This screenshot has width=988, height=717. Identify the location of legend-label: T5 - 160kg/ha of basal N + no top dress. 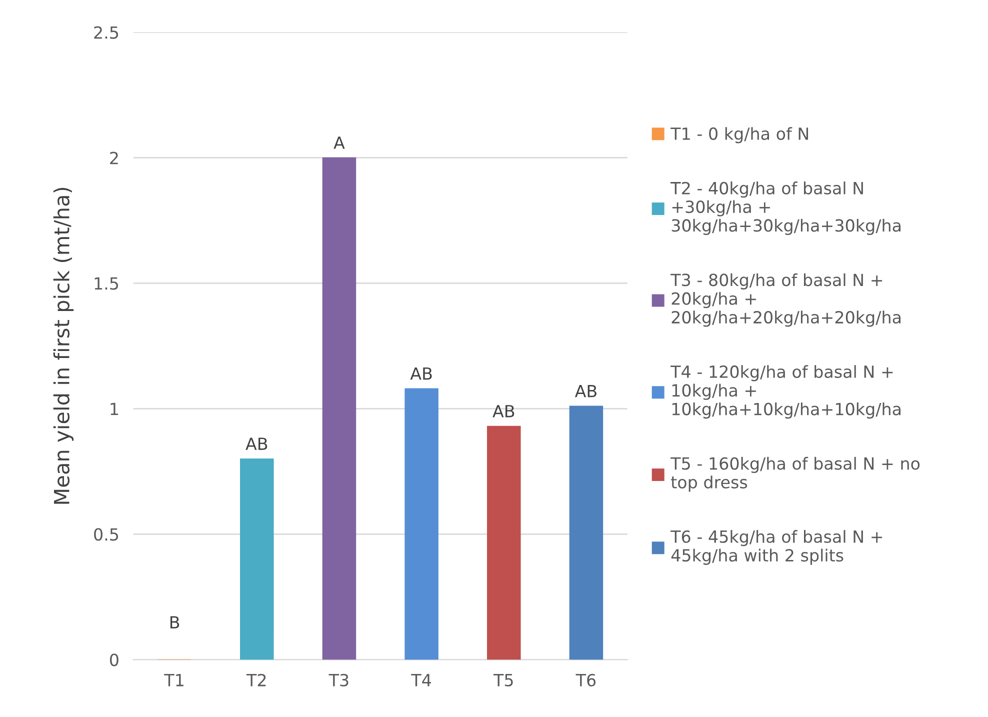
(795, 474).